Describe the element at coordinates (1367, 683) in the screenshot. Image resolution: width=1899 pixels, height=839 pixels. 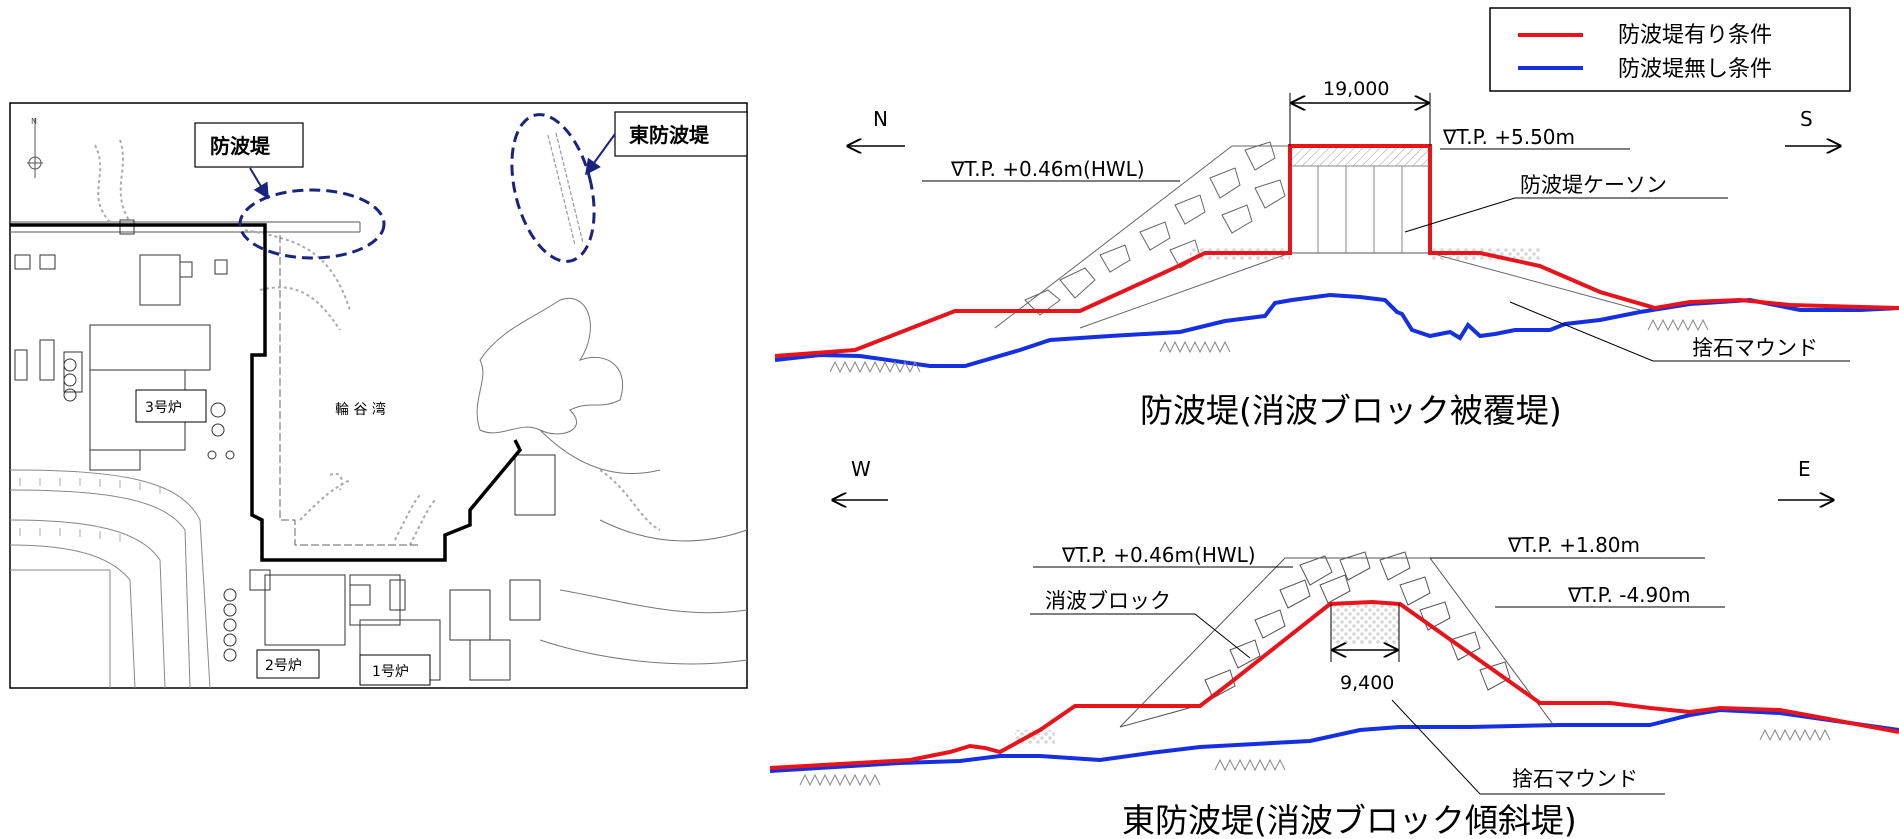
I see `mound-width-label: 9,400` at that location.